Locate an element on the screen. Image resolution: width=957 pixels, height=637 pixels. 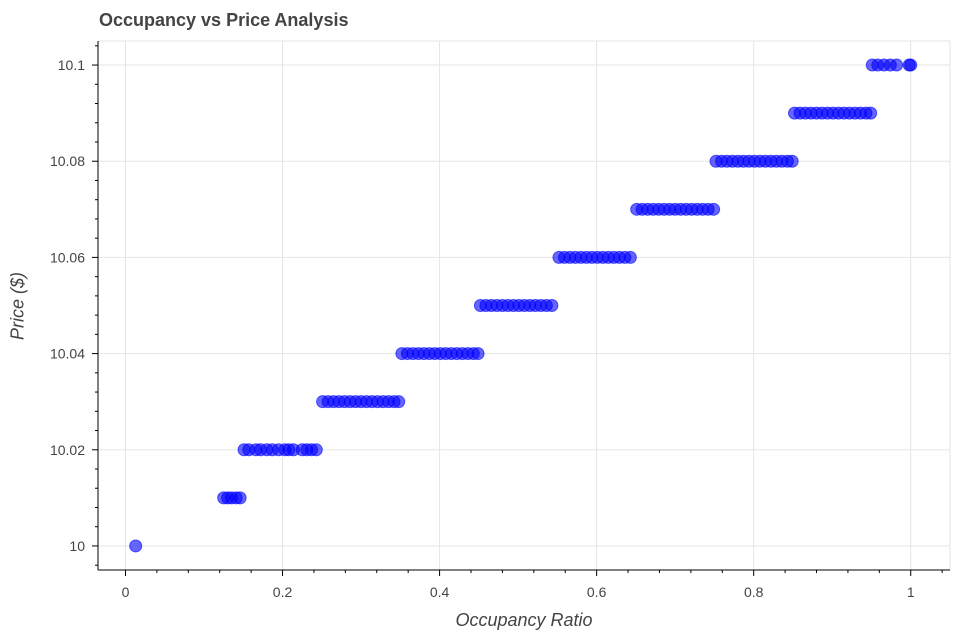
x-tick-label: 0 is located at coordinates (126, 592).